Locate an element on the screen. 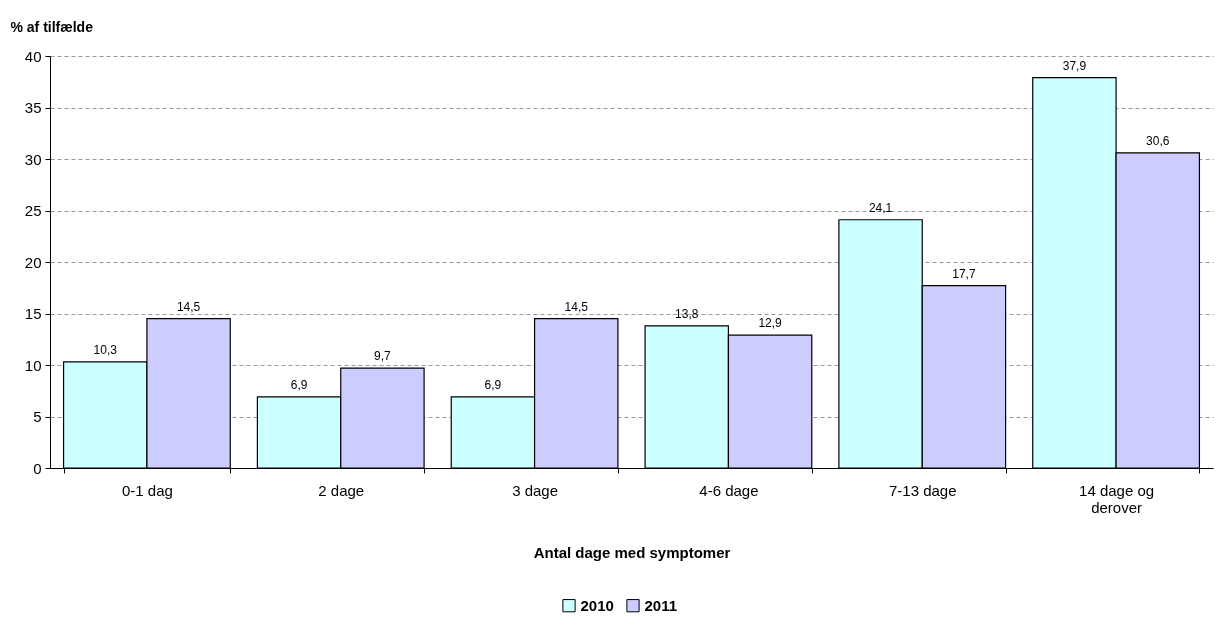 This screenshot has width=1223, height=638. y-axis-title: % af tilfælde is located at coordinates (52, 26).